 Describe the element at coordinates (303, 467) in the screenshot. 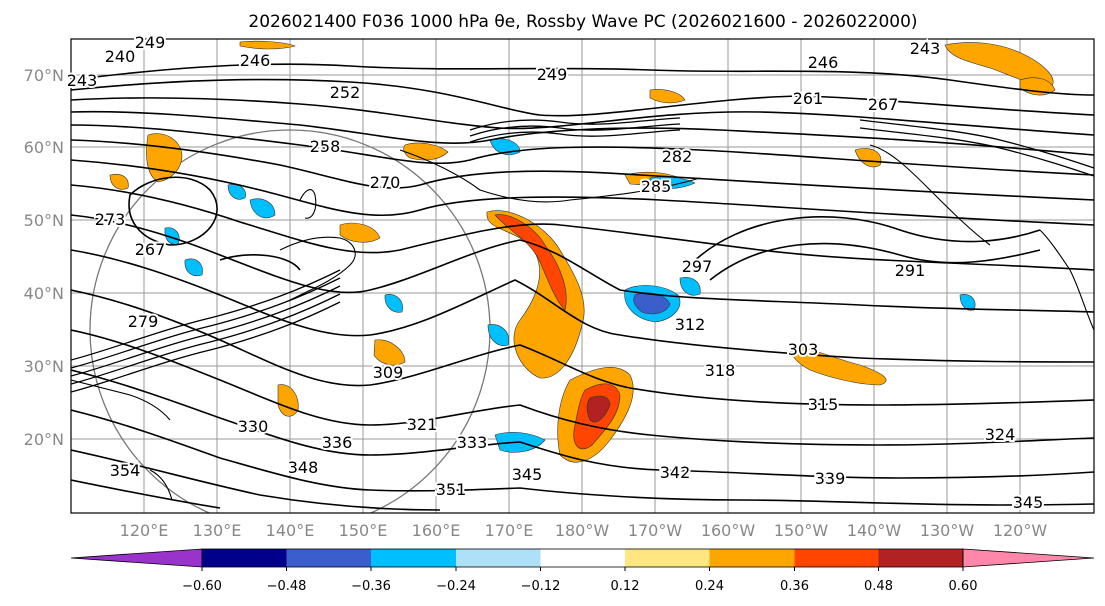

I see `contour-label: 348` at that location.